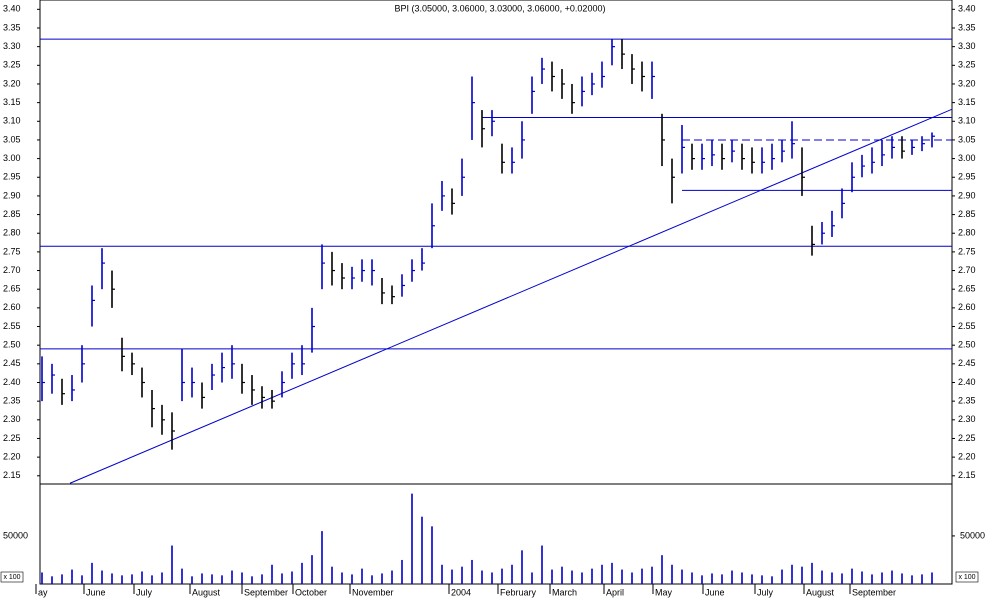 The height and width of the screenshot is (599, 994). What do you see at coordinates (12, 46) in the screenshot?
I see `y-tick-label: 3.30` at bounding box center [12, 46].